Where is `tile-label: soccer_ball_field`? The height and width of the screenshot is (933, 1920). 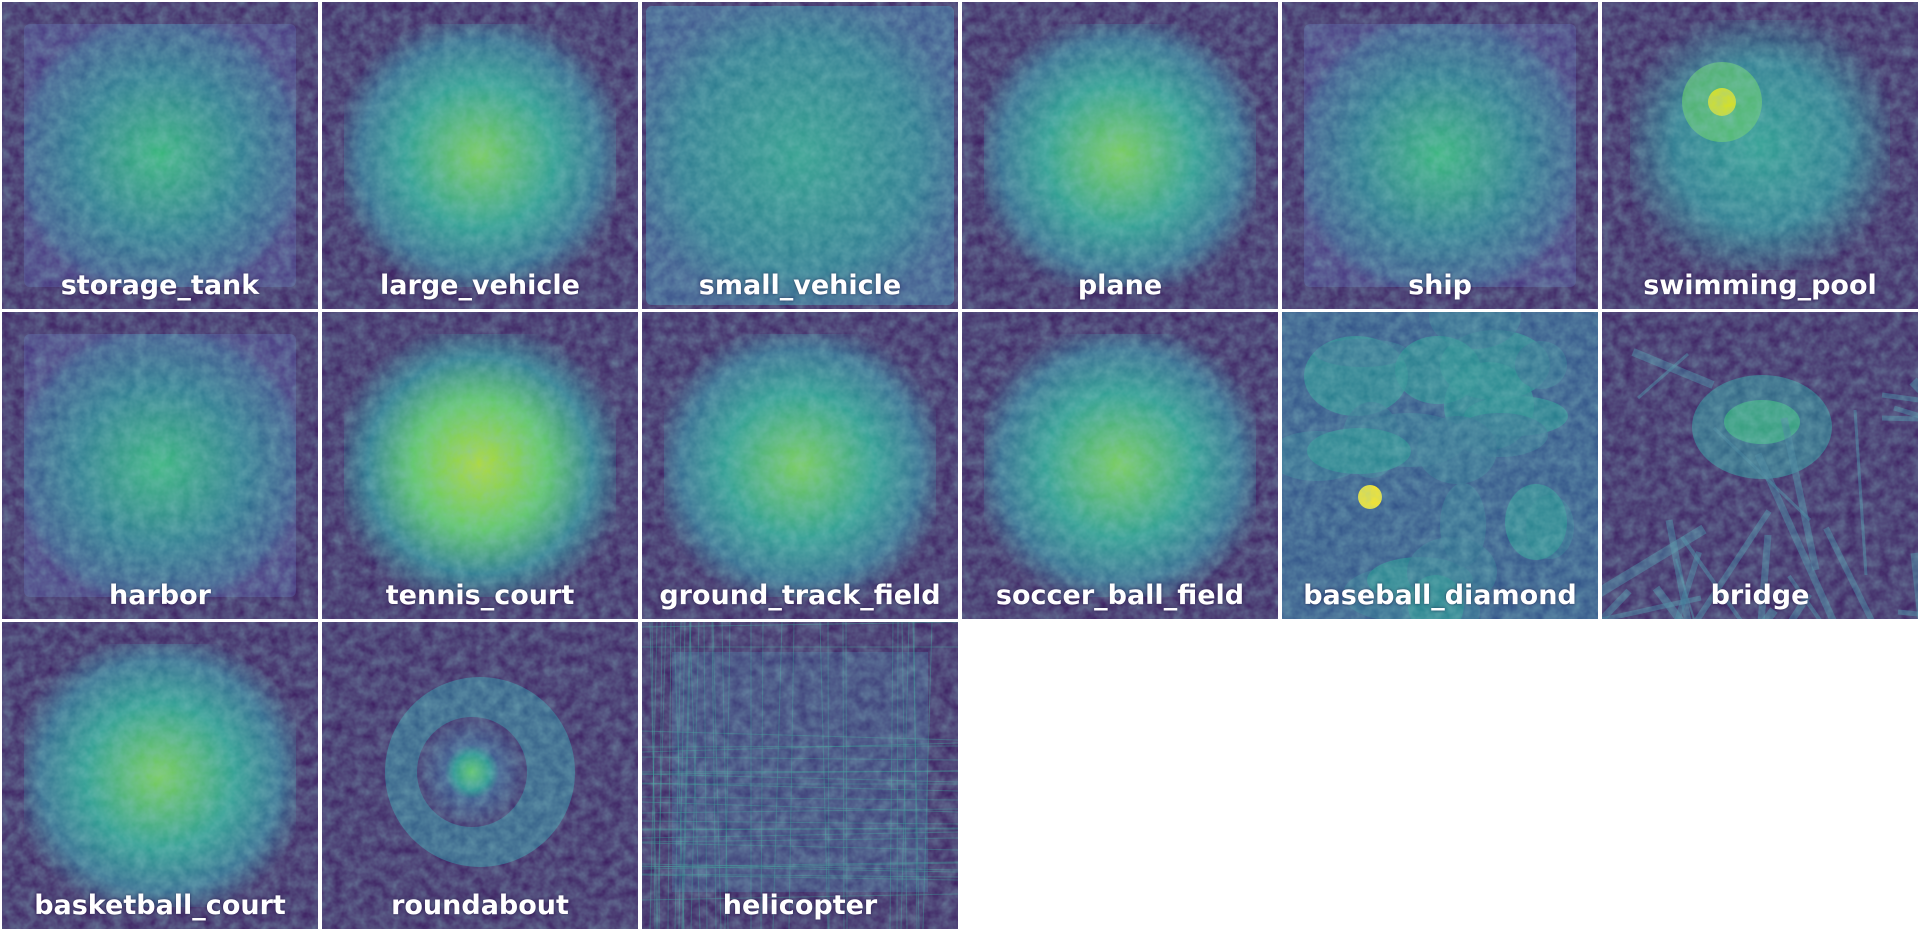 tile-label: soccer_ball_field is located at coordinates (1120, 595).